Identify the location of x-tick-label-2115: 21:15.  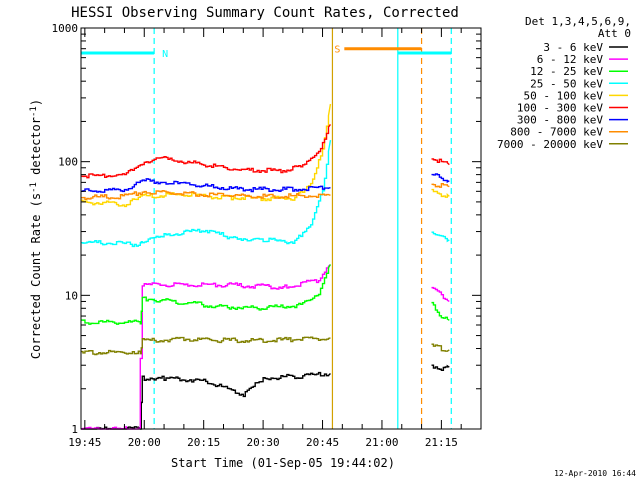
(441, 442).